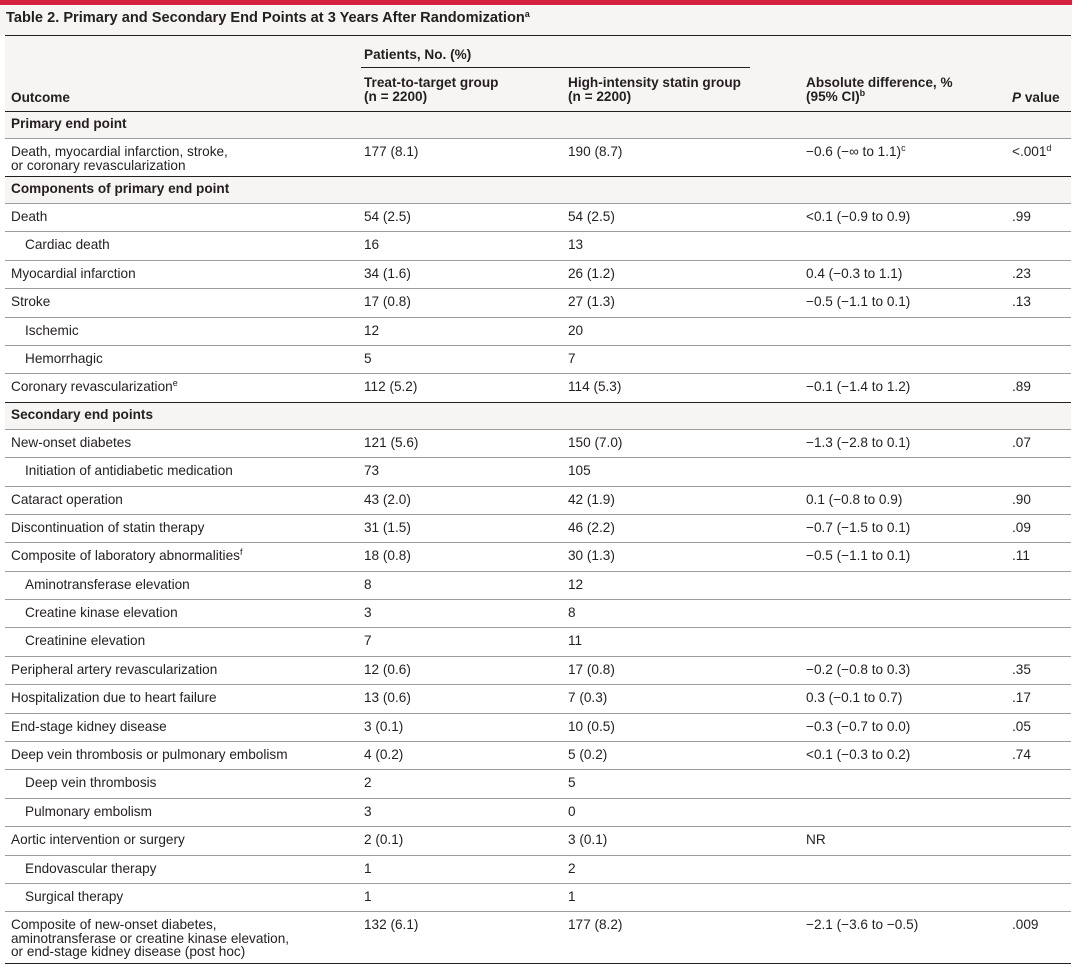 The image size is (1080, 964). I want to click on outcome-text: Deep vein thrombosis, so click(91, 783).